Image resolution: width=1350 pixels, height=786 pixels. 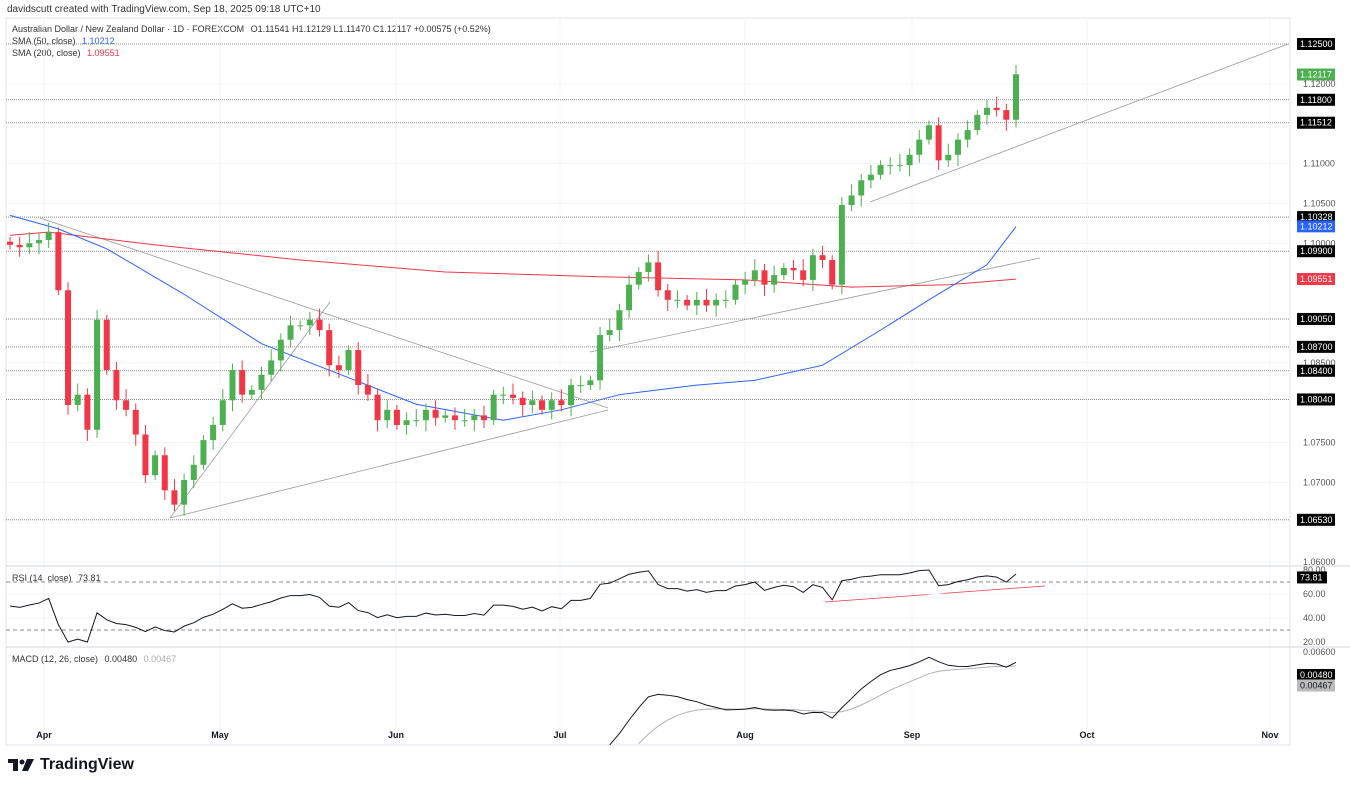 I want to click on macd-signal-line, so click(x=827, y=704).